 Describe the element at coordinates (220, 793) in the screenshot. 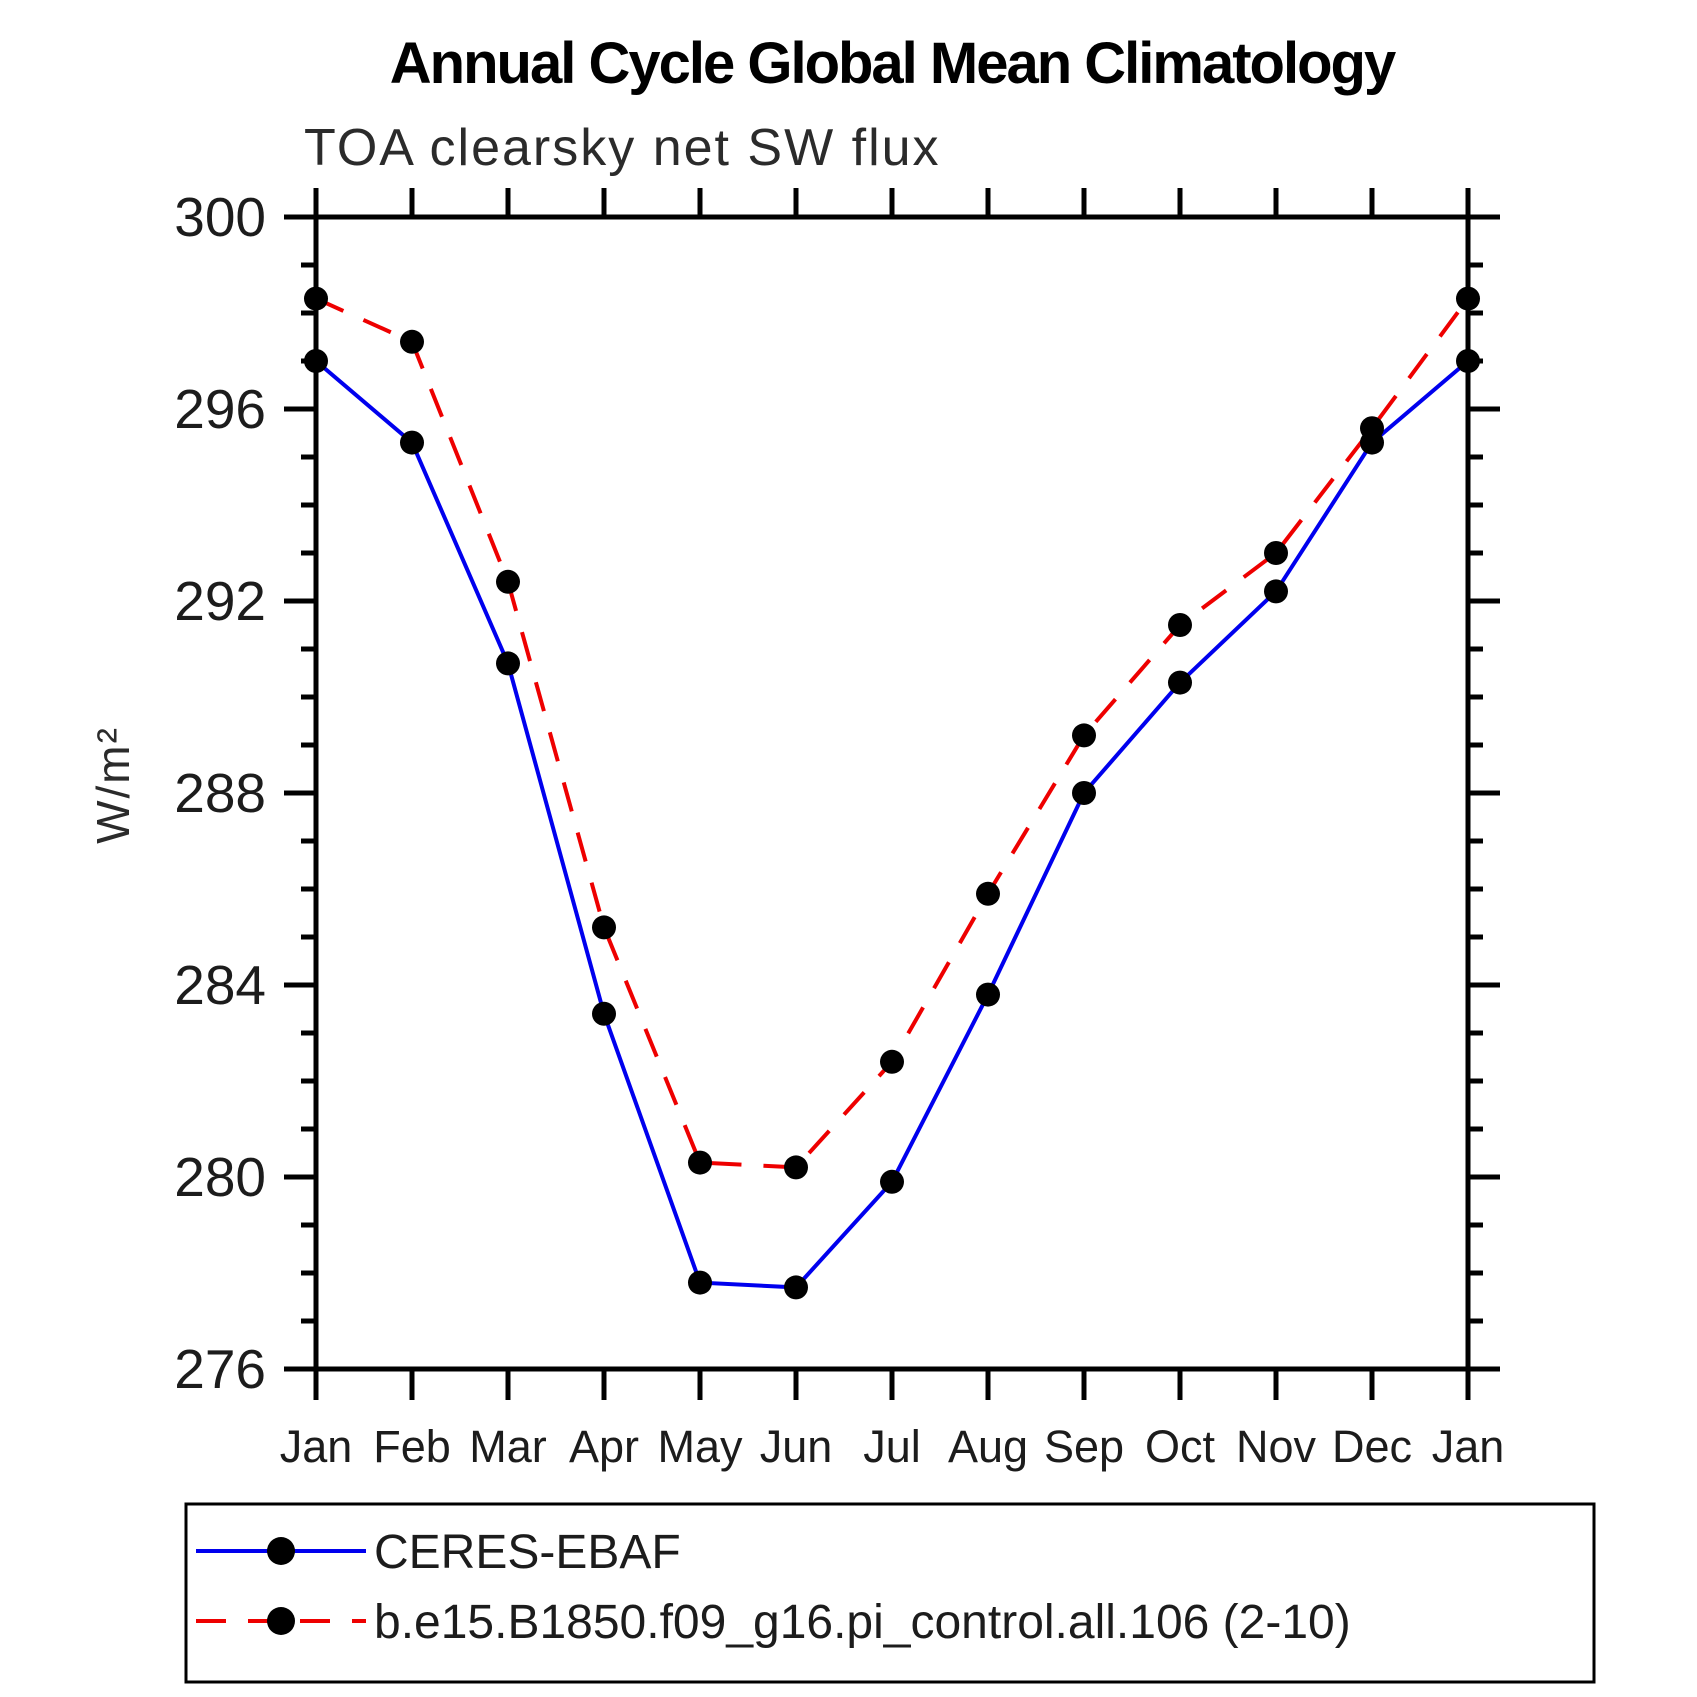

I see `y-tick-label: 288` at that location.